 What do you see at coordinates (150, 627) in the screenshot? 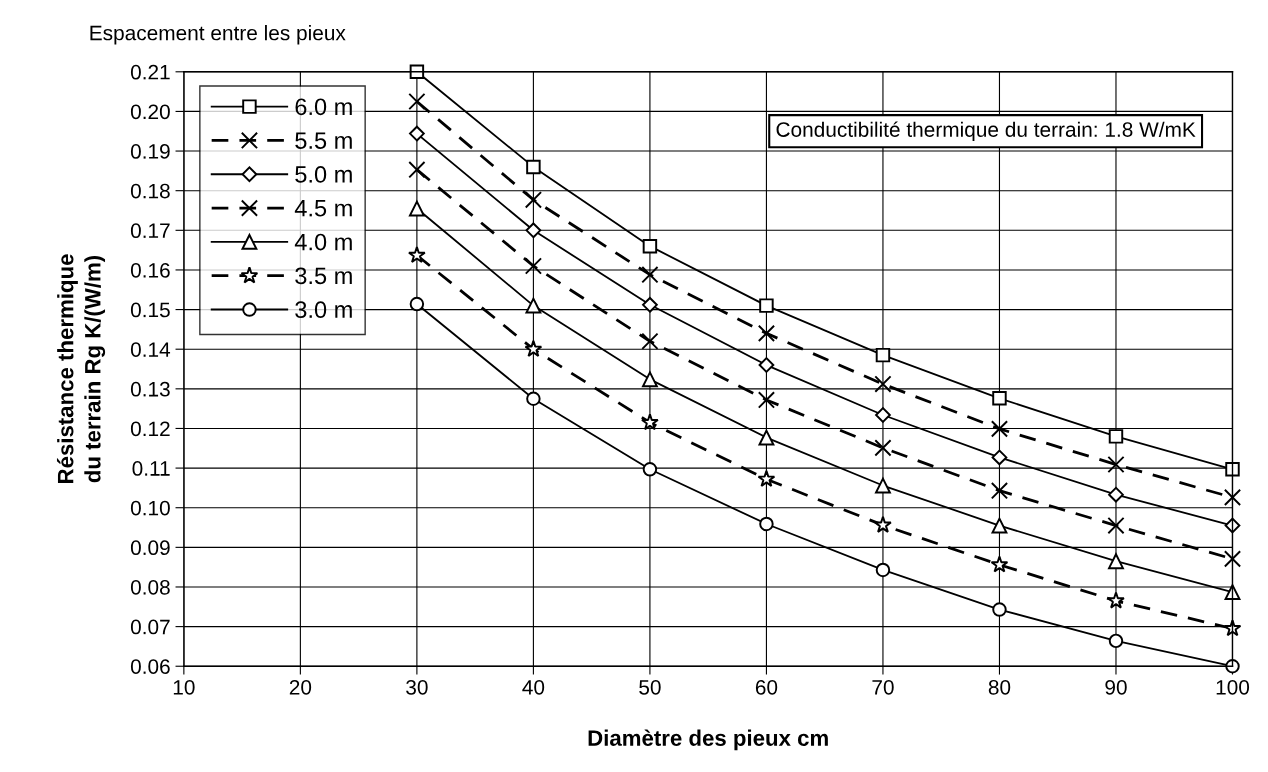
I see `y-tick-label: 0.07` at bounding box center [150, 627].